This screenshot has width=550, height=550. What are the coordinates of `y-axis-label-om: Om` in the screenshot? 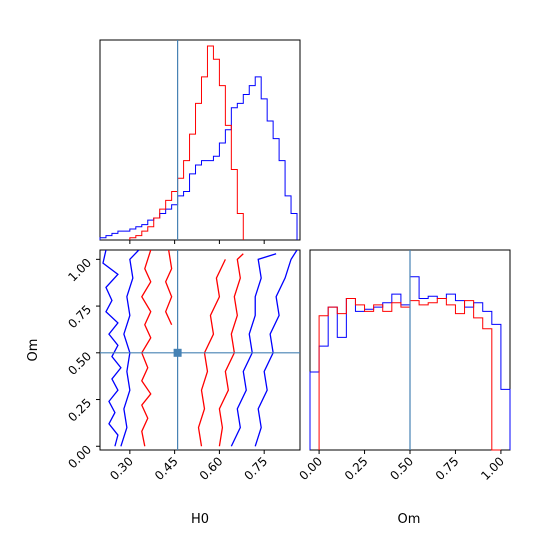 It's located at (33, 350).